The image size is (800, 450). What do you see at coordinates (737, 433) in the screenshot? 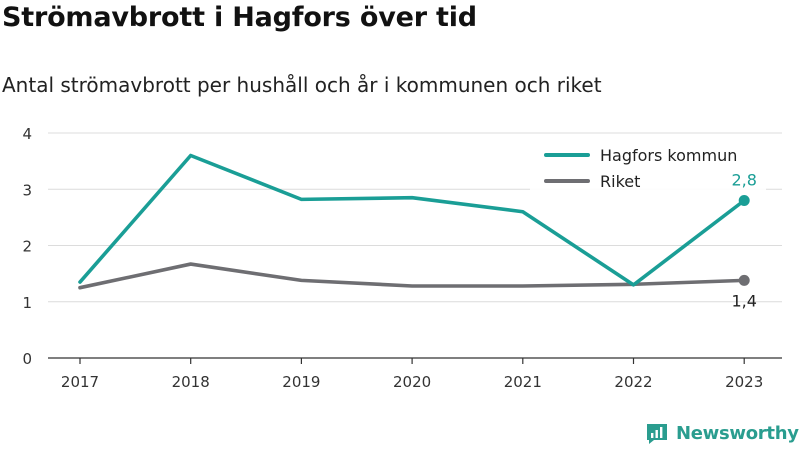
I see `brand-name: Newsworthy` at bounding box center [737, 433].